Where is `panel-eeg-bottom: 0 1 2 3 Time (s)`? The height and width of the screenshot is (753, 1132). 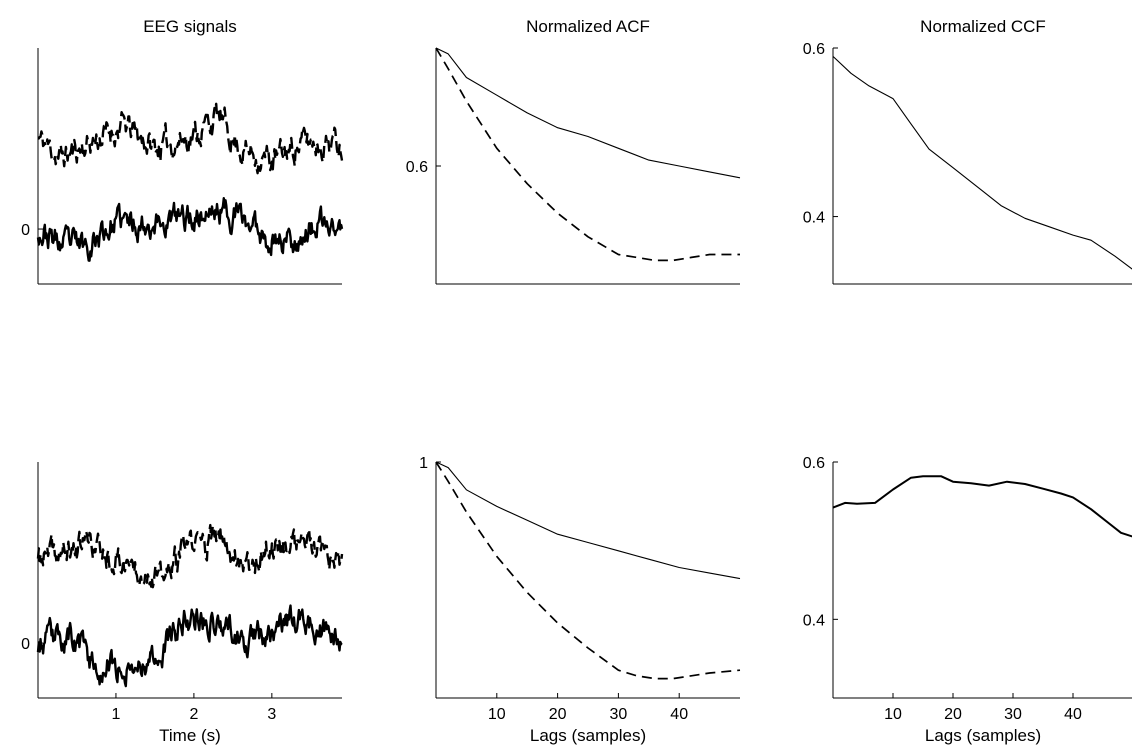 panel-eeg-bottom: 0 1 2 3 Time (s) is located at coordinates (182, 603).